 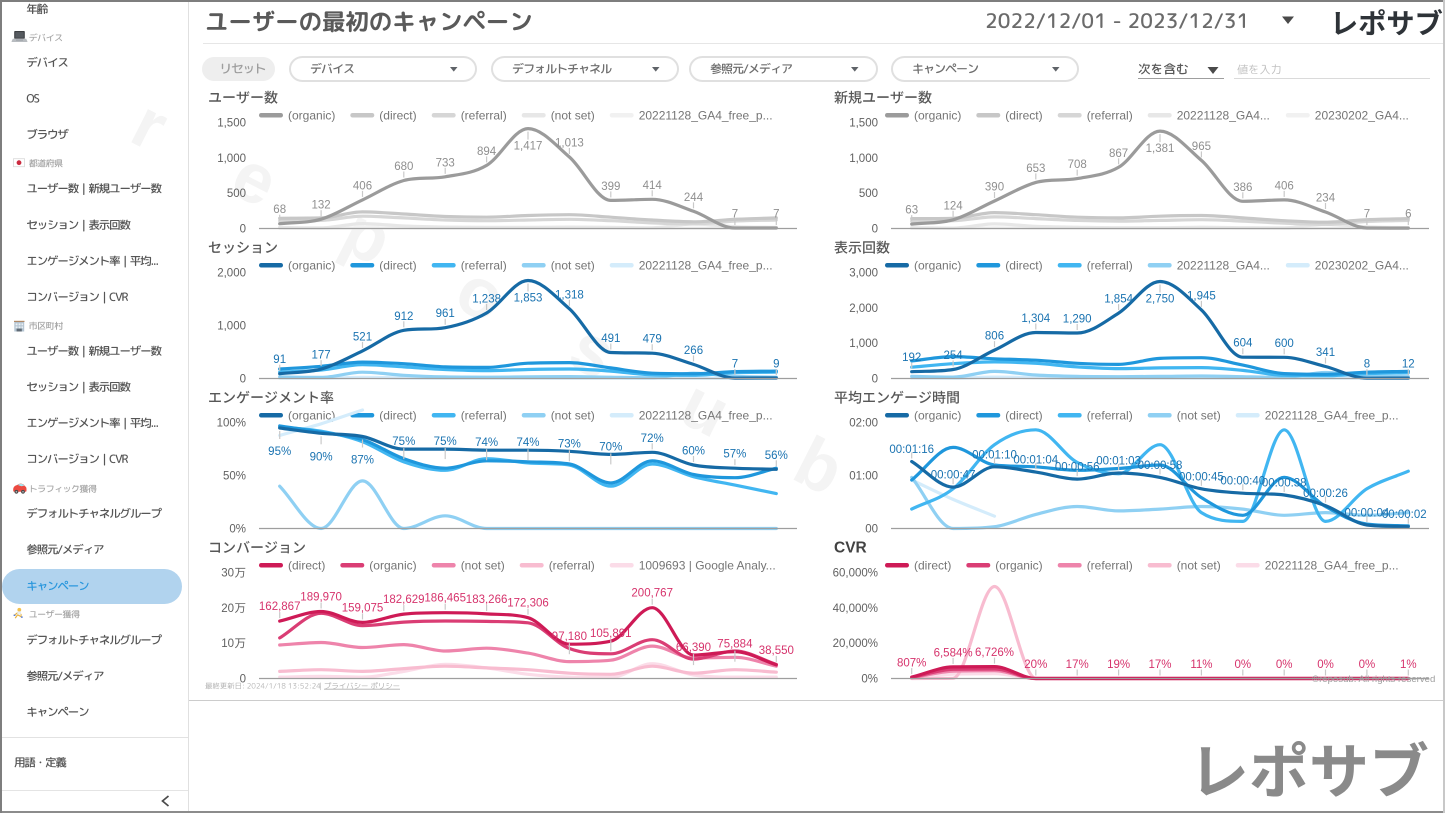 I want to click on svg-text: 72%, so click(x=652, y=439).